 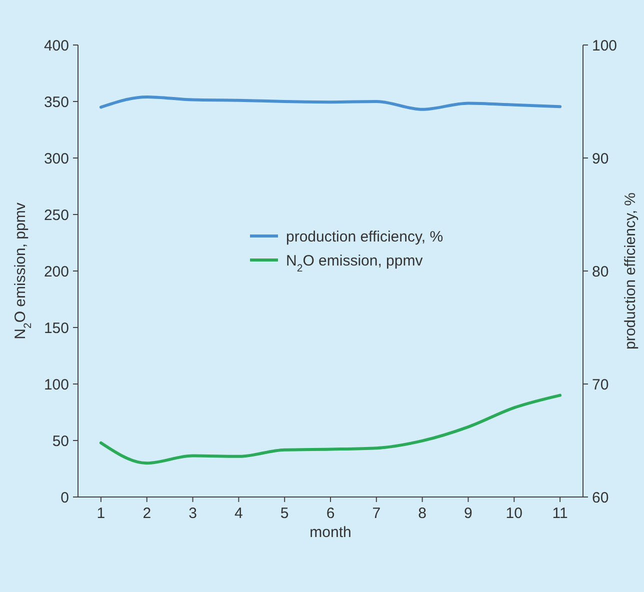 I want to click on x-tick-label: 8, so click(x=422, y=513).